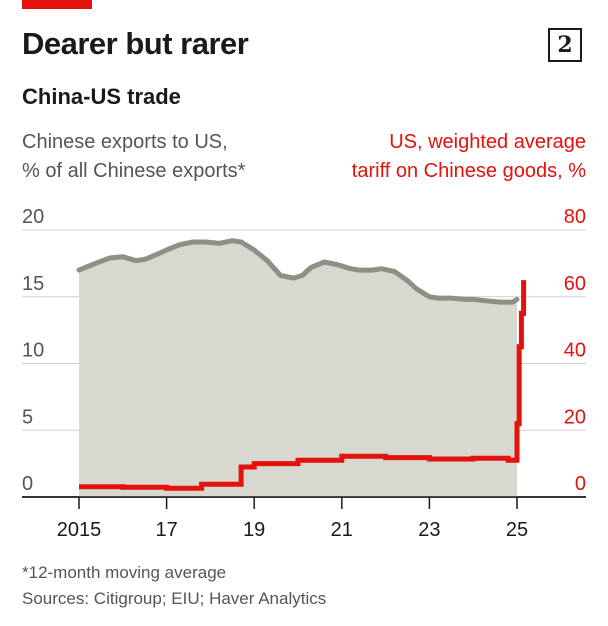 The height and width of the screenshot is (626, 608). I want to click on right-tick-label: 20, so click(575, 417).